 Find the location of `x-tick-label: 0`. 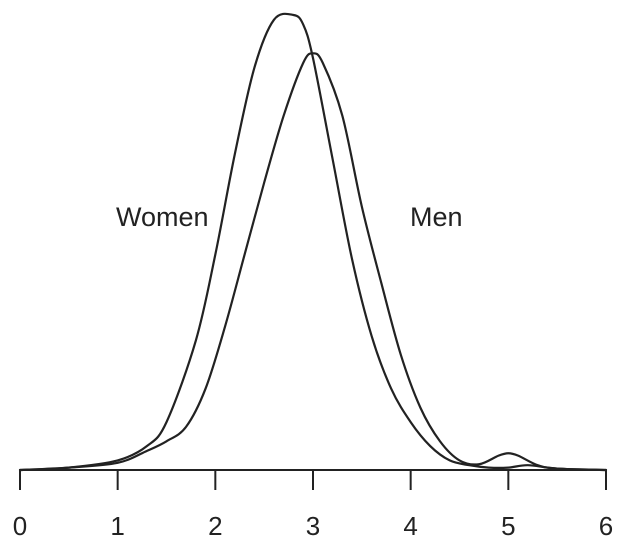

x-tick-label: 0 is located at coordinates (20, 526).